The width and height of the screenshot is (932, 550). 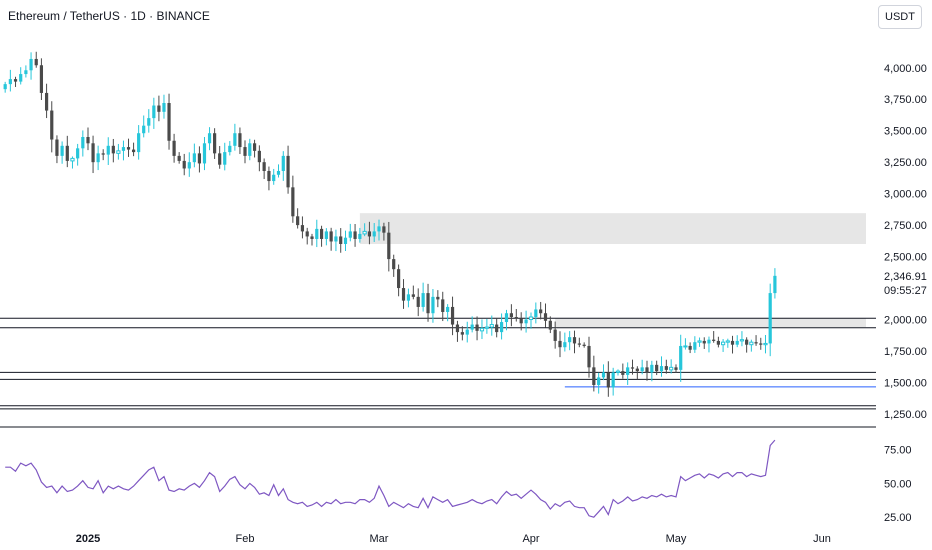 What do you see at coordinates (905, 415) in the screenshot?
I see `price-tick-label: 1,250.00` at bounding box center [905, 415].